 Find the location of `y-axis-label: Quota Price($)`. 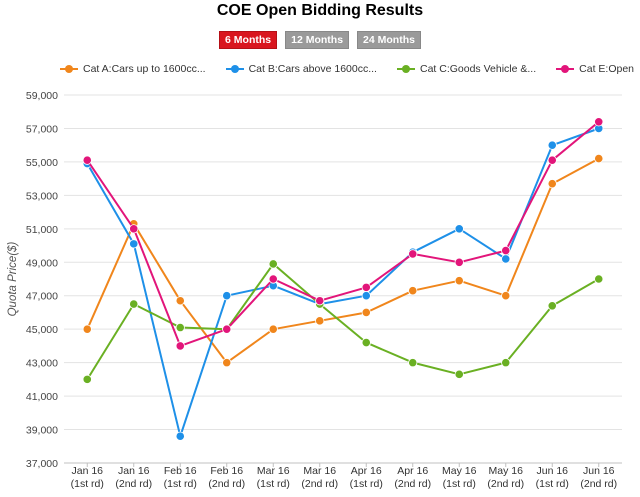

y-axis-label: Quota Price($) is located at coordinates (13, 278).